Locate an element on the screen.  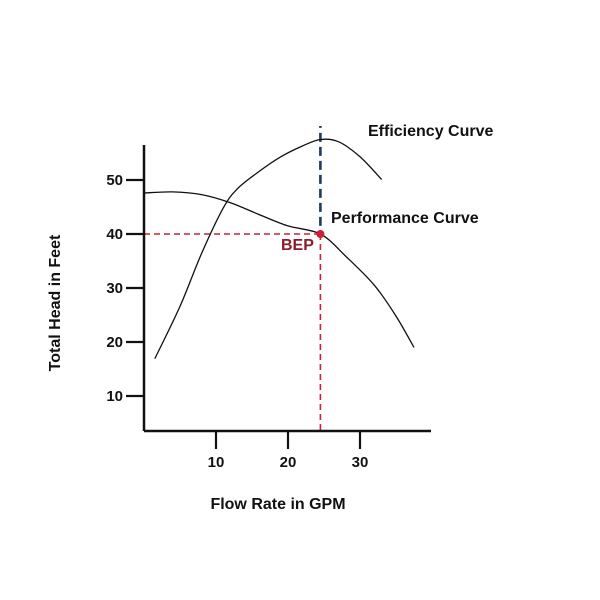
y-tick-label: 10 is located at coordinates (114, 396).